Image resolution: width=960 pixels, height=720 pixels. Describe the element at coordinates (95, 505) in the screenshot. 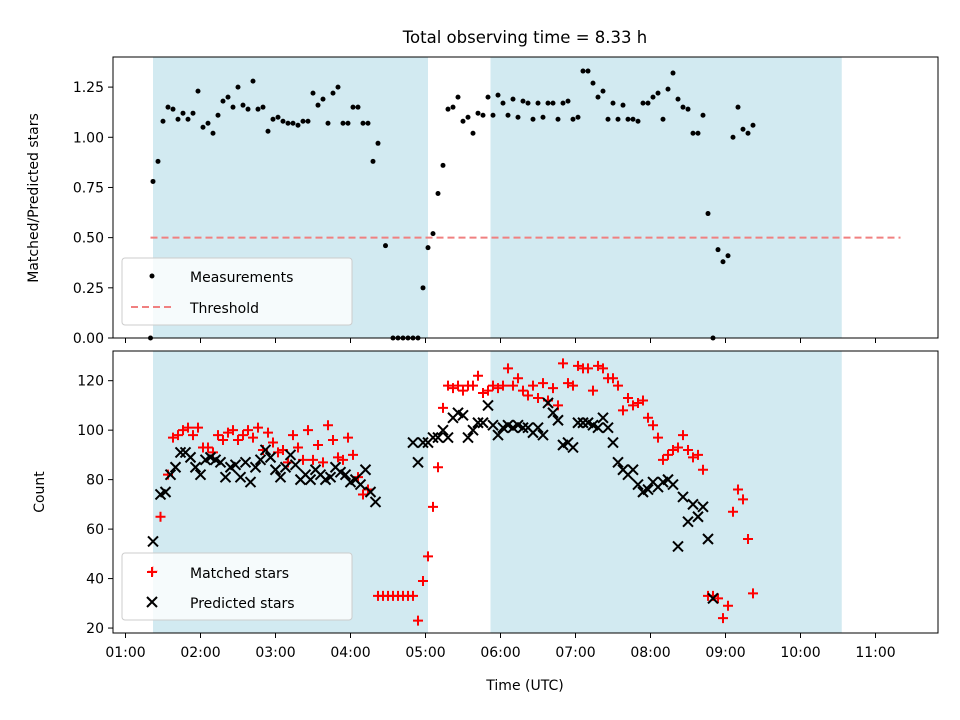

I see `bottom-y-axis: 20 40 60 80 100 120` at that location.